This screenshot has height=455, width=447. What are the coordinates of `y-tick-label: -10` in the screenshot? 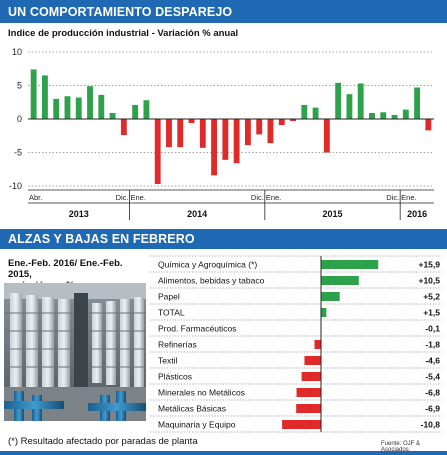 It's located at (15, 186).